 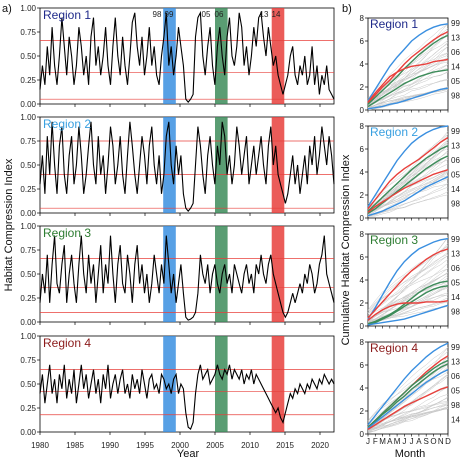 I want to click on region-title: Region 2, so click(x=67, y=124).